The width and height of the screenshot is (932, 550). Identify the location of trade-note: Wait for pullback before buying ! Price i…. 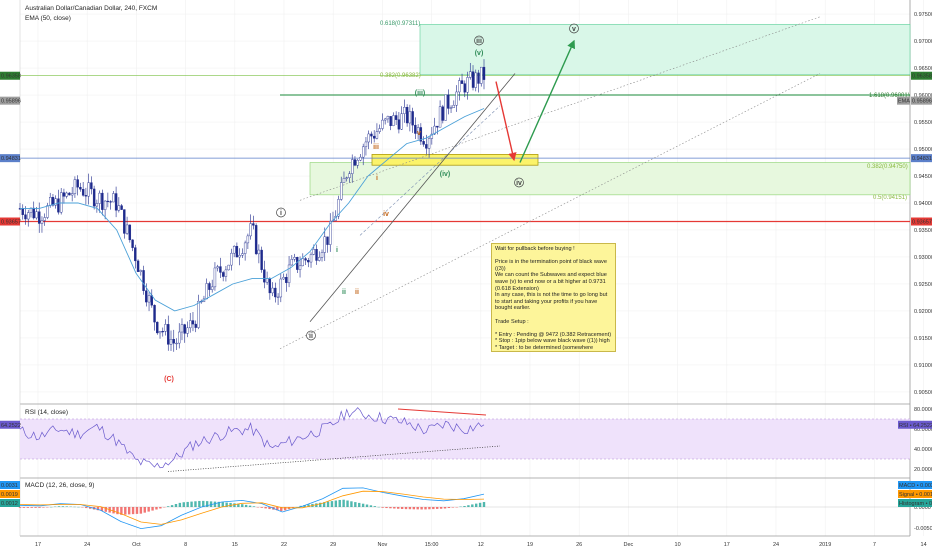
(553, 297).